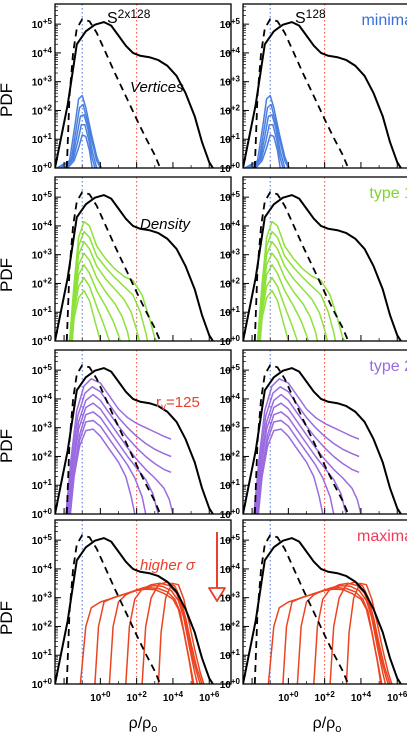 The height and width of the screenshot is (736, 407). I want to click on y-axis-label-row-1: PDF, so click(8, 100).